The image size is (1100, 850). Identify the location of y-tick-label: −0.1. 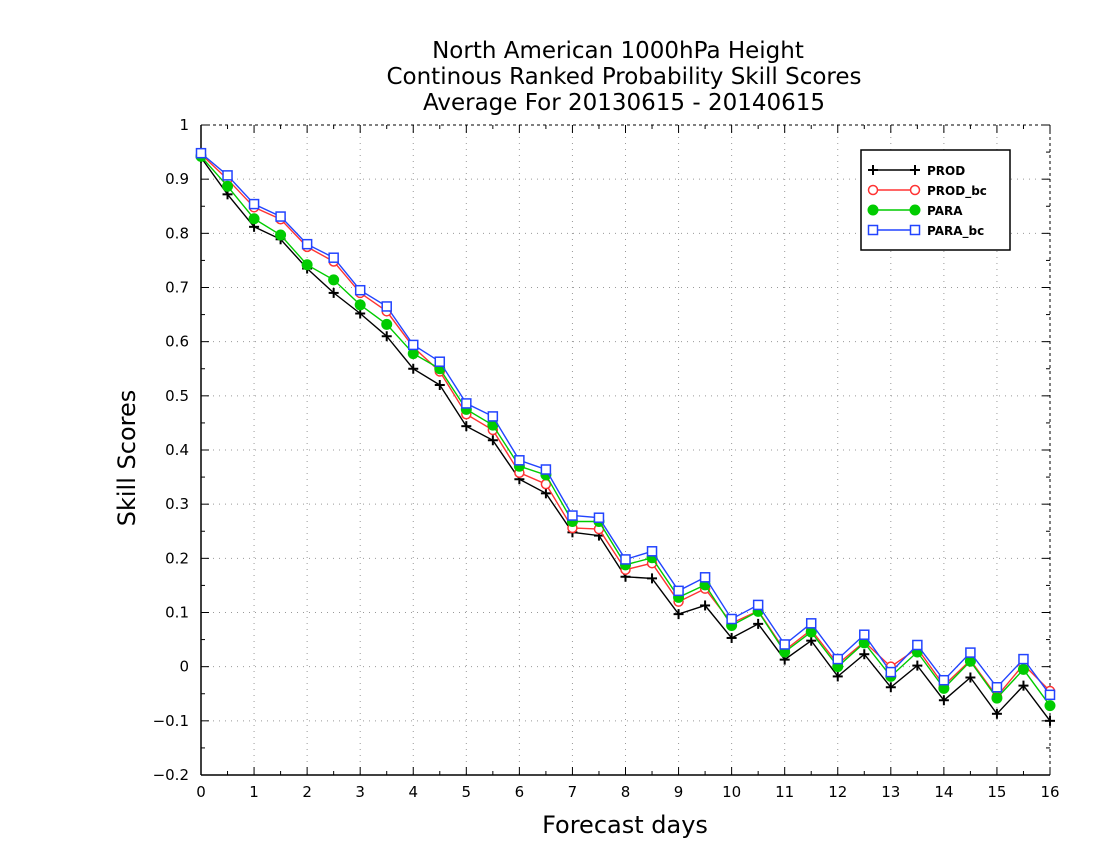
(171, 721).